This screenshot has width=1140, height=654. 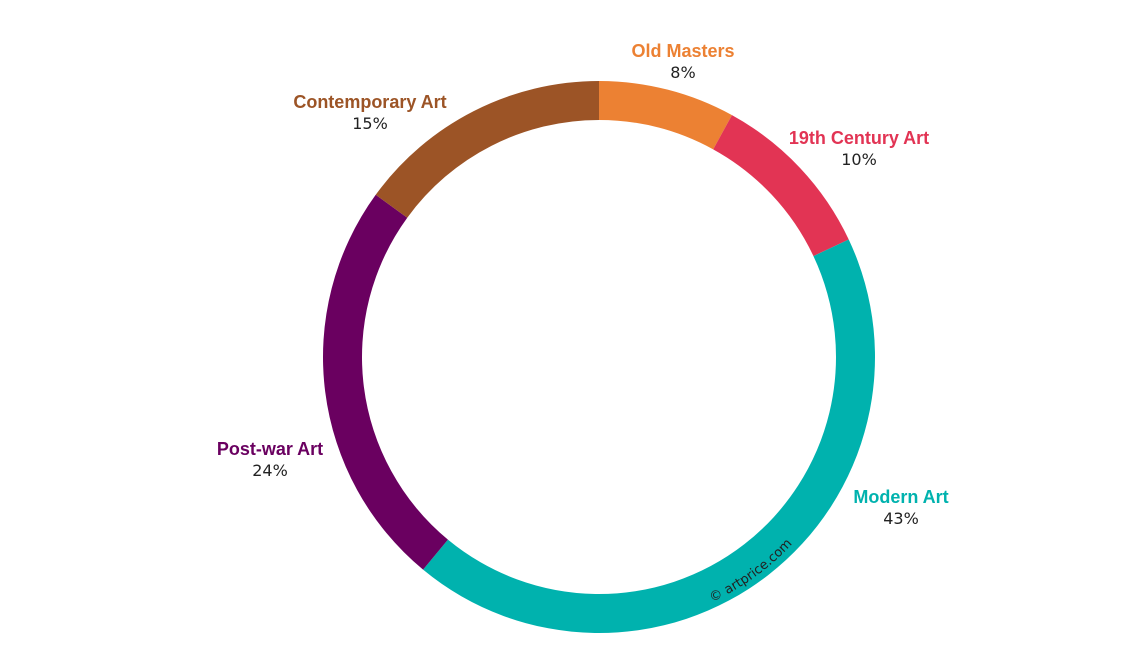 I want to click on slice-name-contemporary-art: Contemporary Art, so click(x=370, y=102).